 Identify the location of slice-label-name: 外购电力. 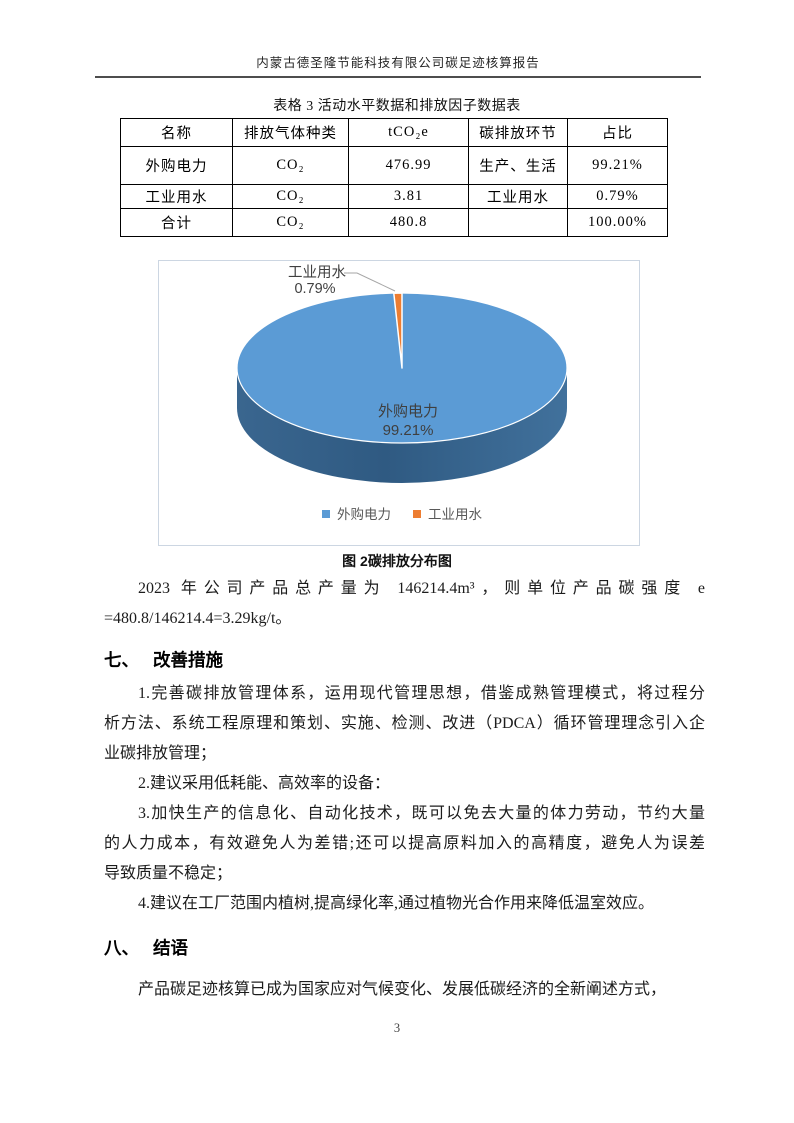
(408, 411).